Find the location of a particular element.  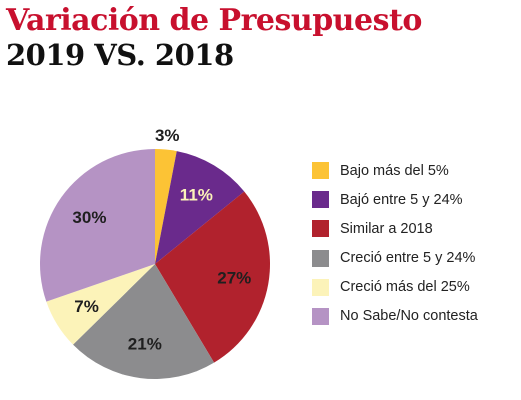

legend-label: Bajo más del 5% is located at coordinates (394, 170).